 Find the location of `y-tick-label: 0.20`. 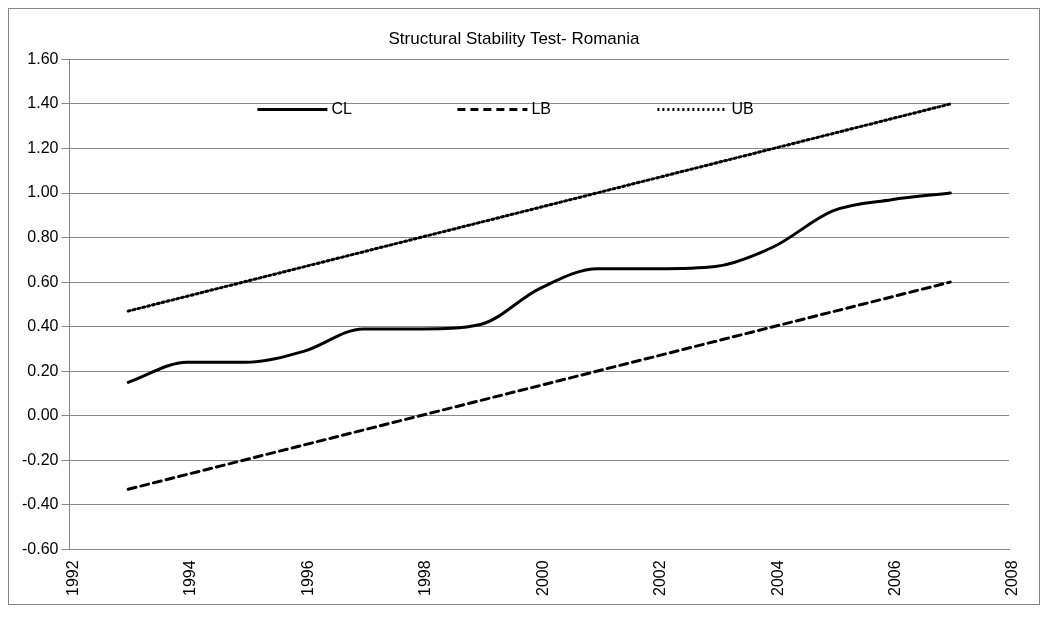

y-tick-label: 0.20 is located at coordinates (43, 370).